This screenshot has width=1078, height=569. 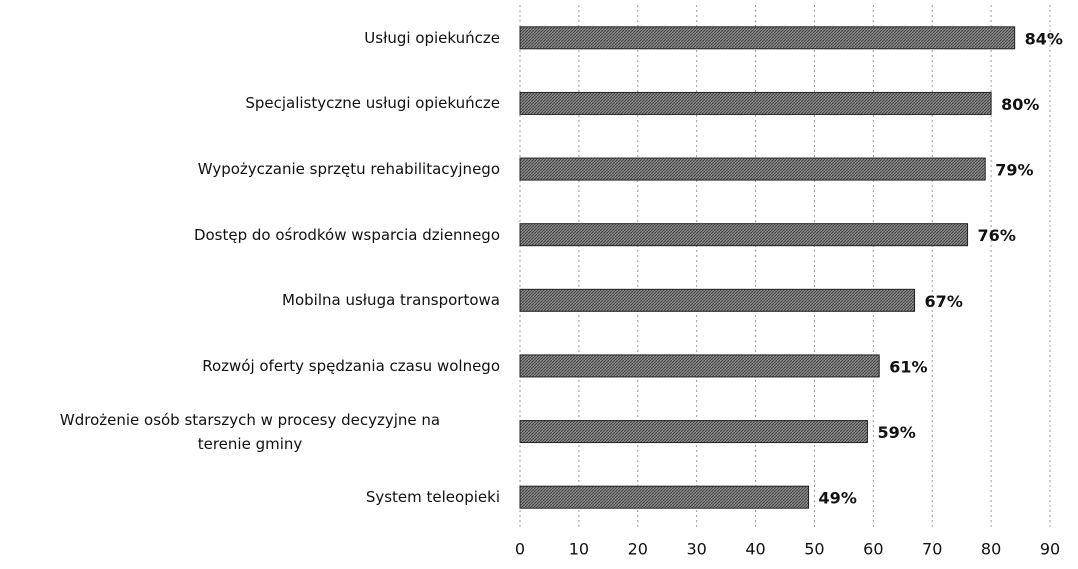 What do you see at coordinates (997, 235) in the screenshot?
I see `value-label: 76%` at bounding box center [997, 235].